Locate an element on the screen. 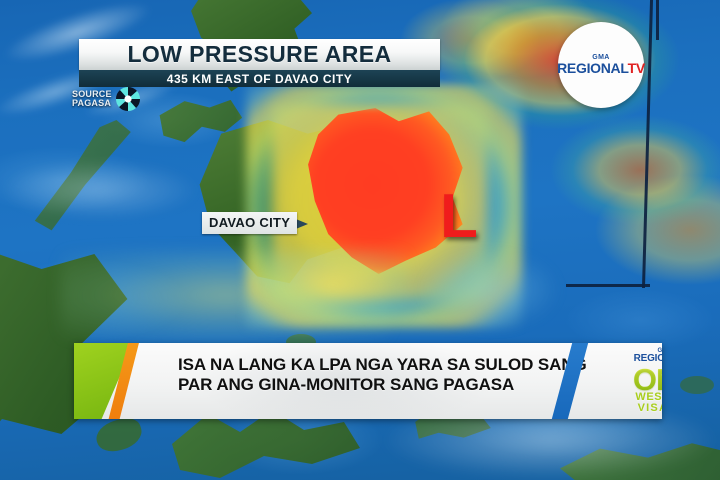 The width and height of the screenshot is (720, 480). headline-subtitle-bar: 435 KM EAST OF DAVAO CITY is located at coordinates (259, 78).